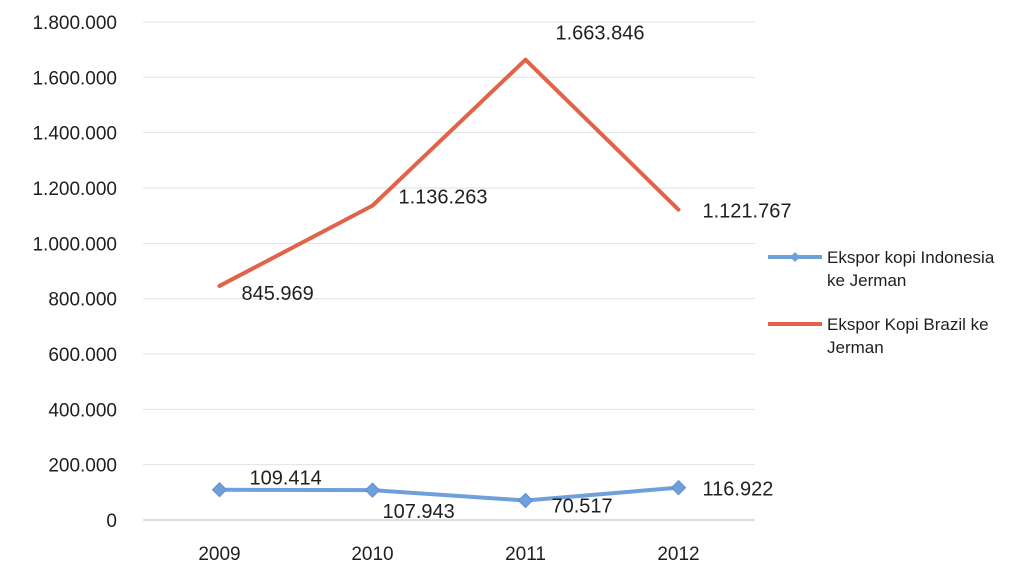 This screenshot has width=1024, height=565. Describe the element at coordinates (74, 134) in the screenshot. I see `y-tick-label: 1.400.000` at that location.